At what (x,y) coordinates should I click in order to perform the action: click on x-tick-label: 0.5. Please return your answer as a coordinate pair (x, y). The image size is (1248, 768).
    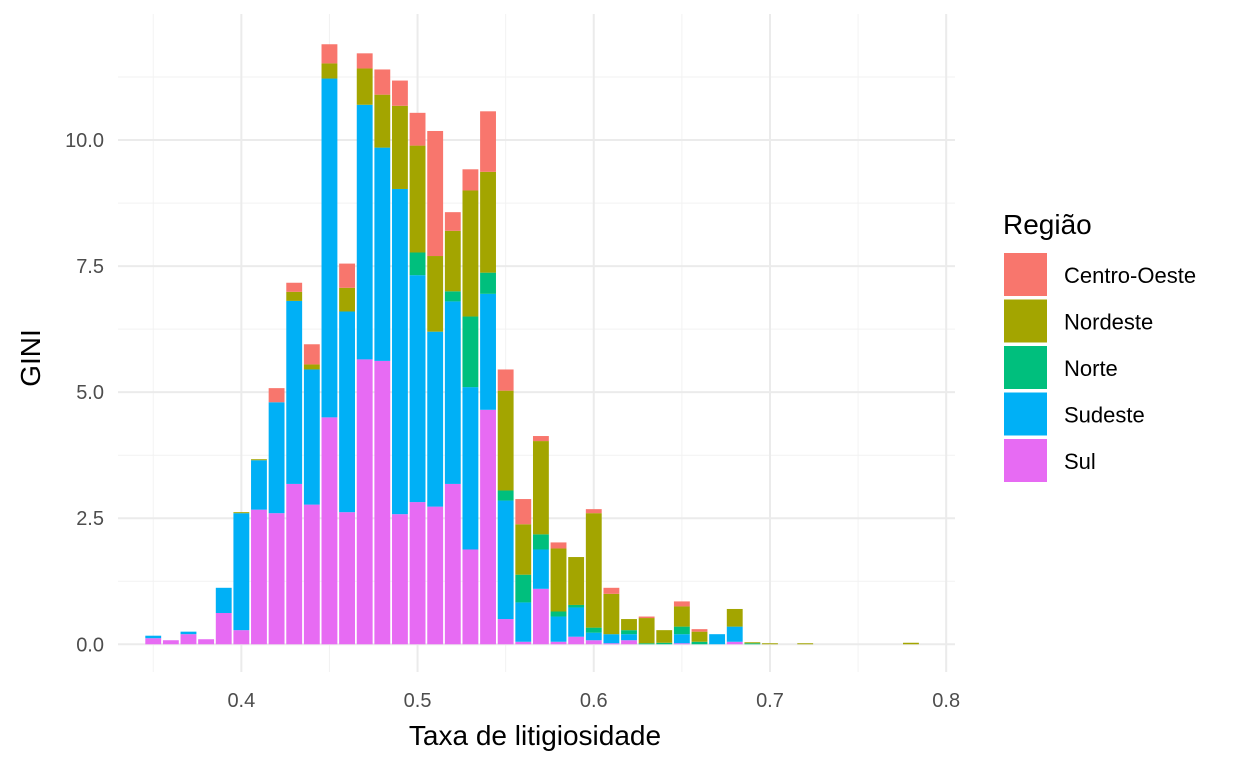
    Looking at the image, I should click on (418, 701).